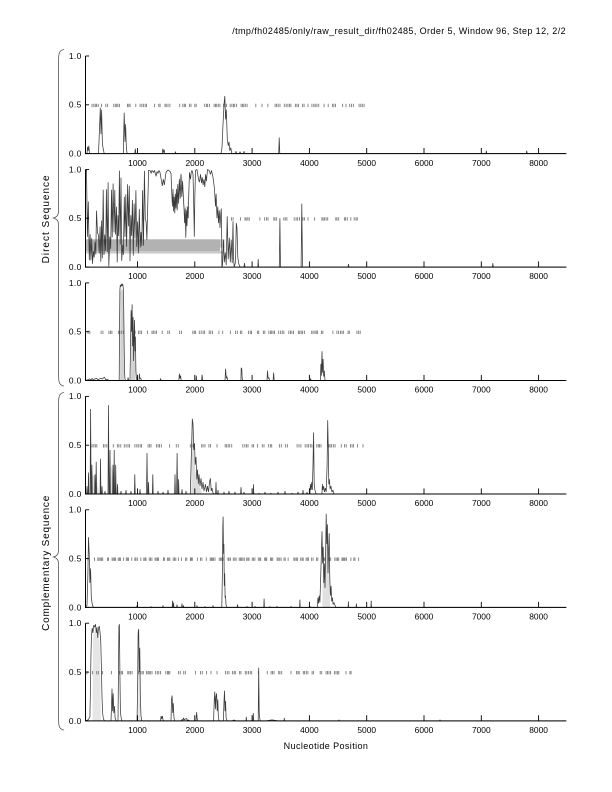  I want to click on svg-text: Nucleotide Position, so click(326, 746).